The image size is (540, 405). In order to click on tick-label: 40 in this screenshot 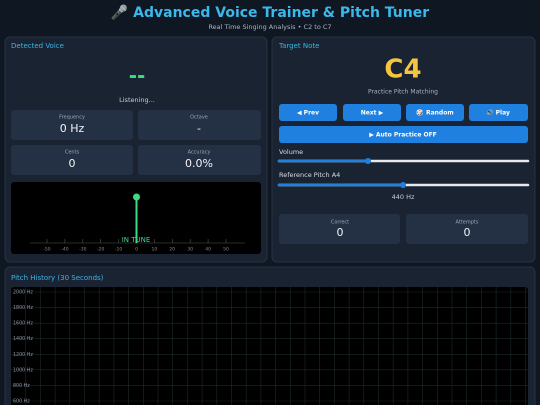, I will do `click(208, 250)`.